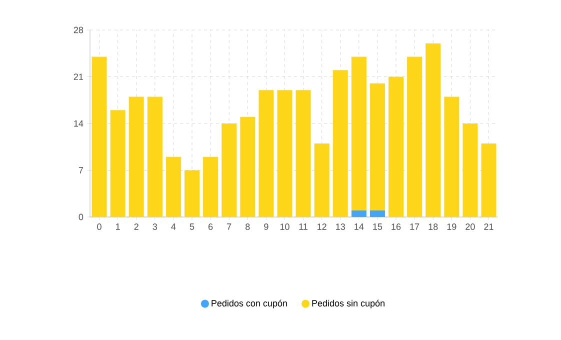  I want to click on x-tick-label: 13, so click(340, 227).